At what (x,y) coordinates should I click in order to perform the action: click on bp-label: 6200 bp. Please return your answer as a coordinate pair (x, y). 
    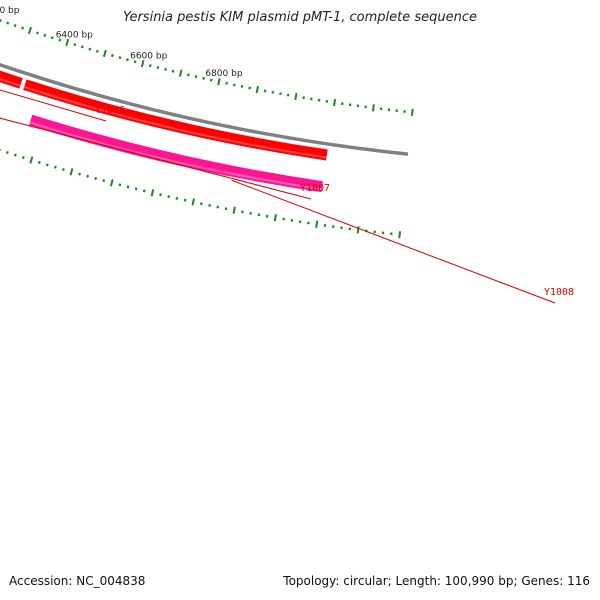
    Looking at the image, I should click on (10, 11).